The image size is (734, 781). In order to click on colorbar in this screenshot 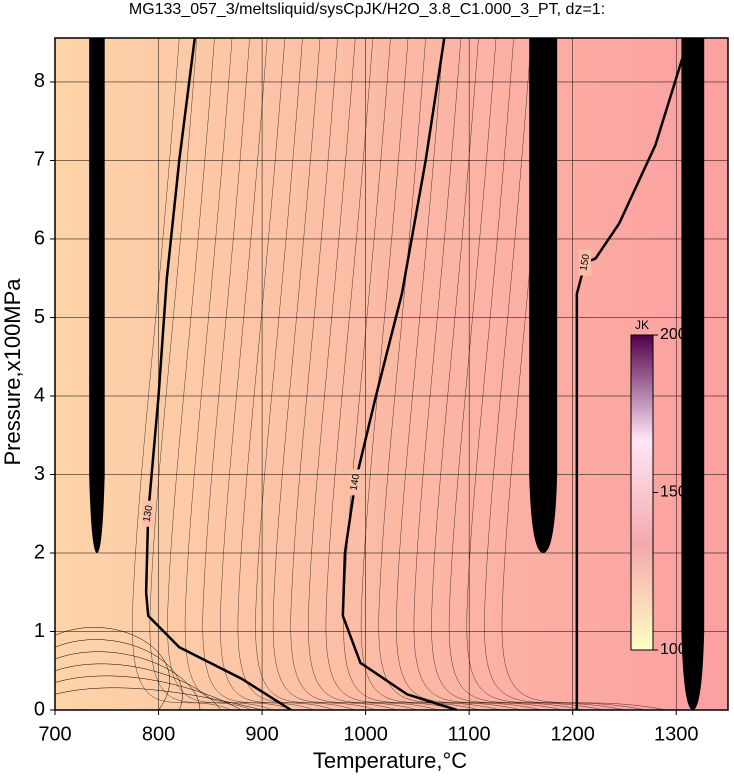, I will do `click(642, 492)`.